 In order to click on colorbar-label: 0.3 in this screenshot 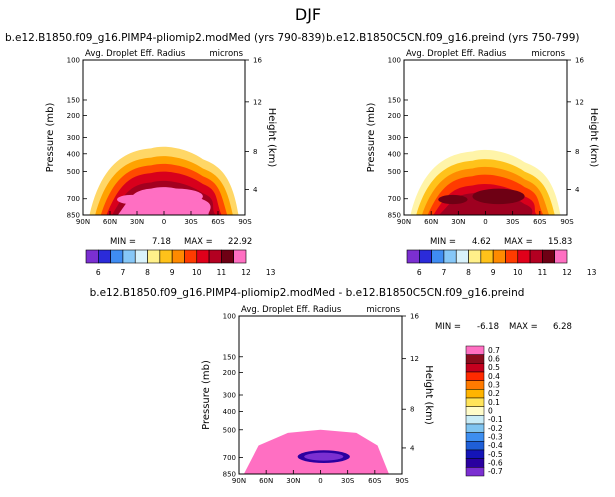, I will do `click(494, 385)`.